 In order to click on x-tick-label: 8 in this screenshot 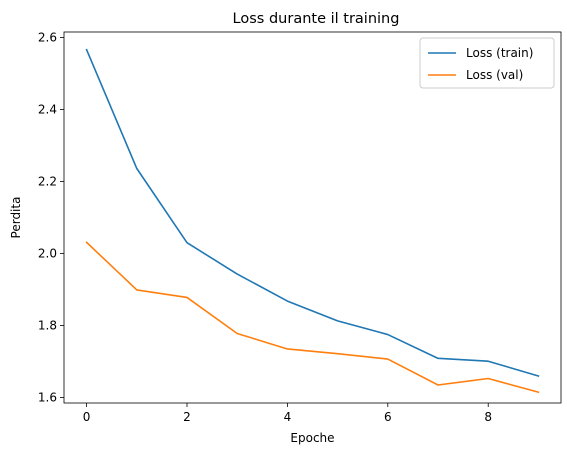, I will do `click(488, 417)`.